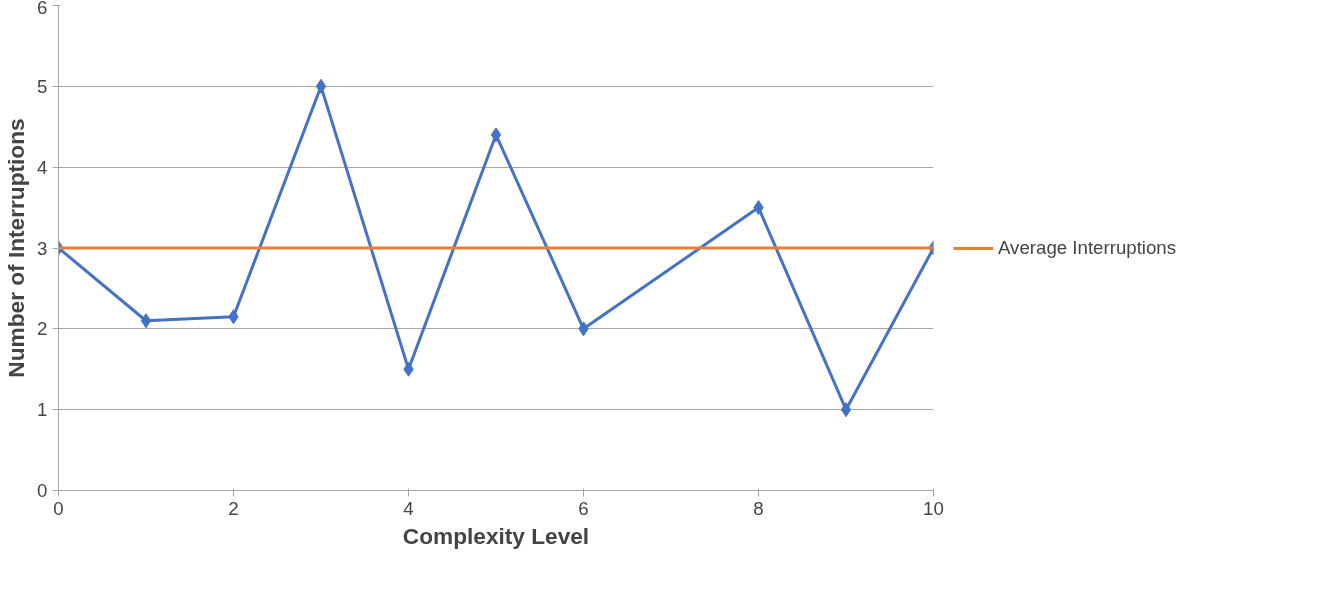 This screenshot has height=599, width=1319. What do you see at coordinates (42, 86) in the screenshot?
I see `y-tick-label: 5` at bounding box center [42, 86].